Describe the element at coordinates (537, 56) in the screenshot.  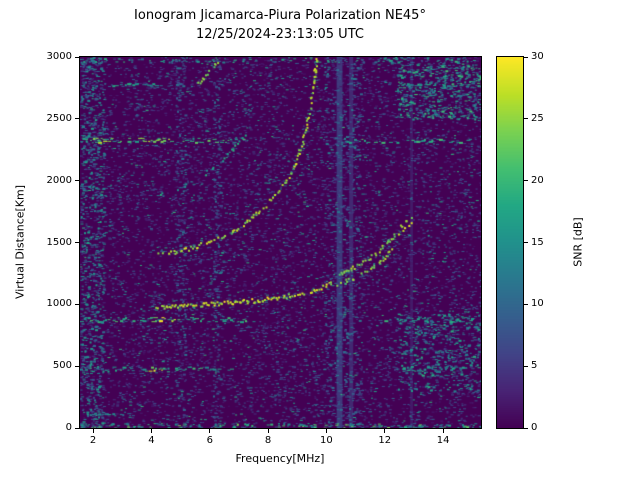
I see `colorbar-tick-label: 30` at that location.